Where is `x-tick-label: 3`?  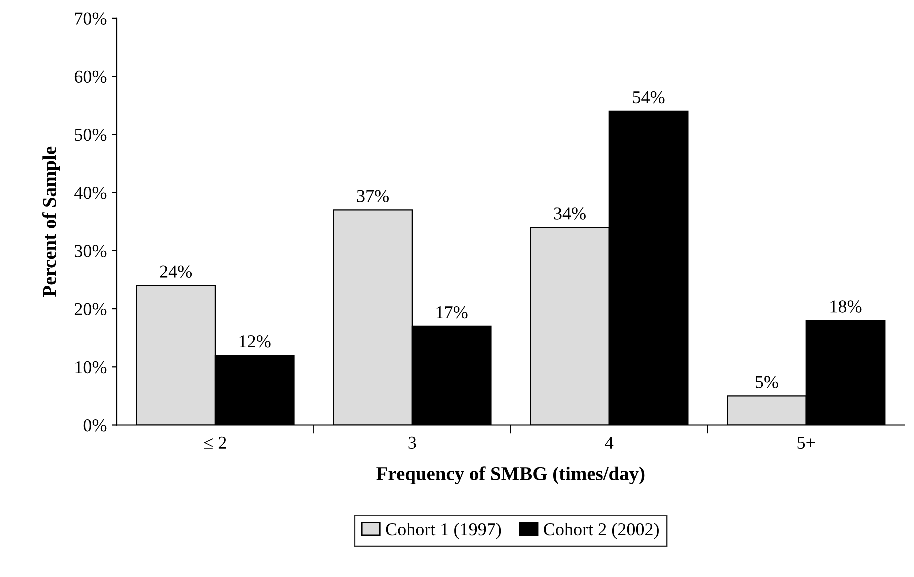 x-tick-label: 3 is located at coordinates (412, 443).